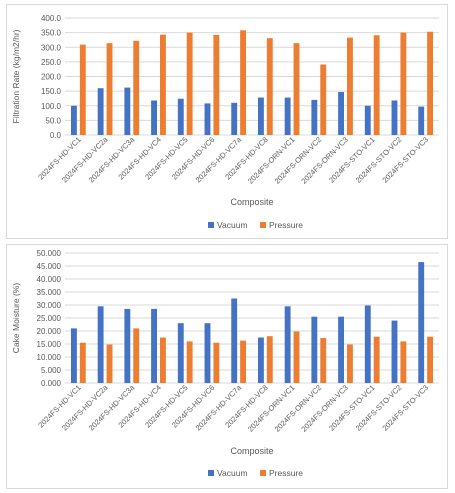 This screenshot has width=455, height=493. What do you see at coordinates (51, 370) in the screenshot?
I see `moisture-ytick-label: 5.000` at bounding box center [51, 370].